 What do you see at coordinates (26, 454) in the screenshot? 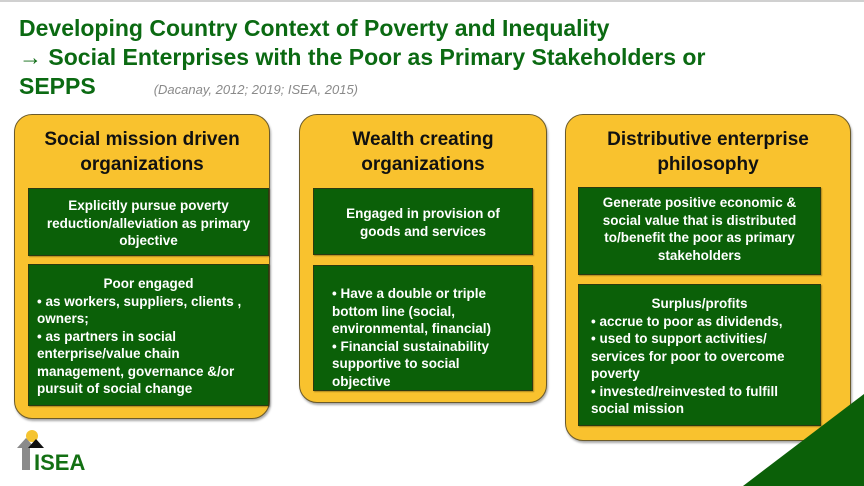
I see `arrow-up-icon` at bounding box center [26, 454].